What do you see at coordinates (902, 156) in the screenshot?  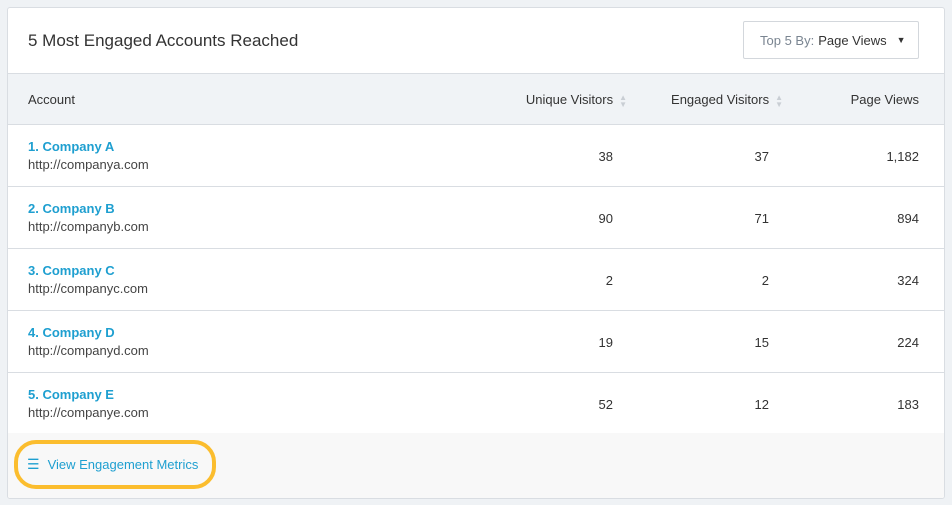 I see `page-views-value: 1,182` at bounding box center [902, 156].